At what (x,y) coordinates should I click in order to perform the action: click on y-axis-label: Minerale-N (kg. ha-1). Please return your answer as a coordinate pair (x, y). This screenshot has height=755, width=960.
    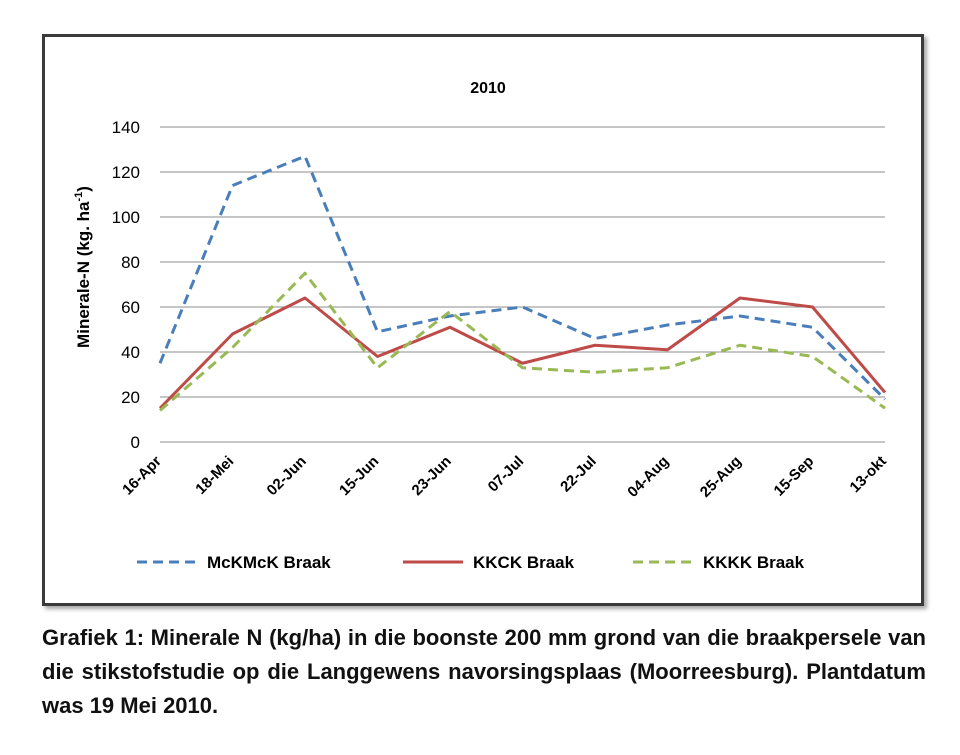
    Looking at the image, I should click on (83, 267).